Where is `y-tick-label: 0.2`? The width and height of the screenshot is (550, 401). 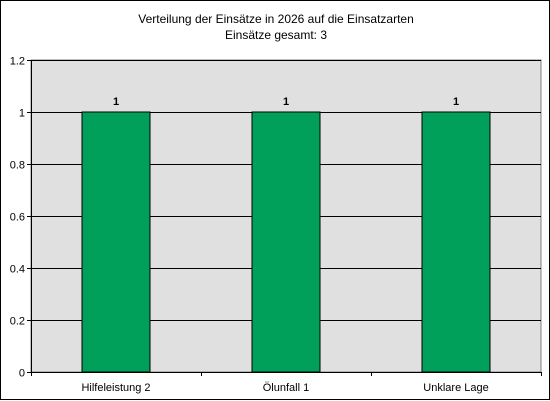
y-tick-label: 0.2 is located at coordinates (17, 322).